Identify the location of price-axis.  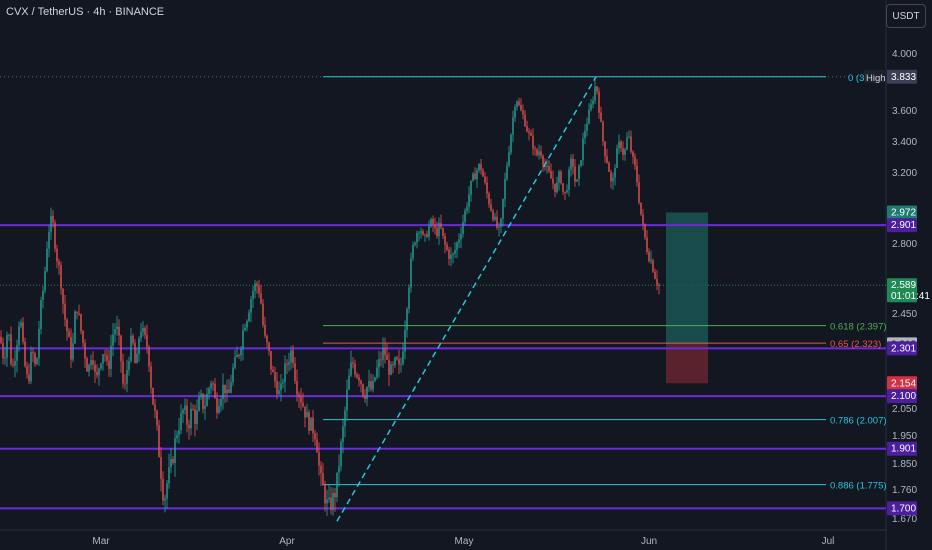
(909, 275).